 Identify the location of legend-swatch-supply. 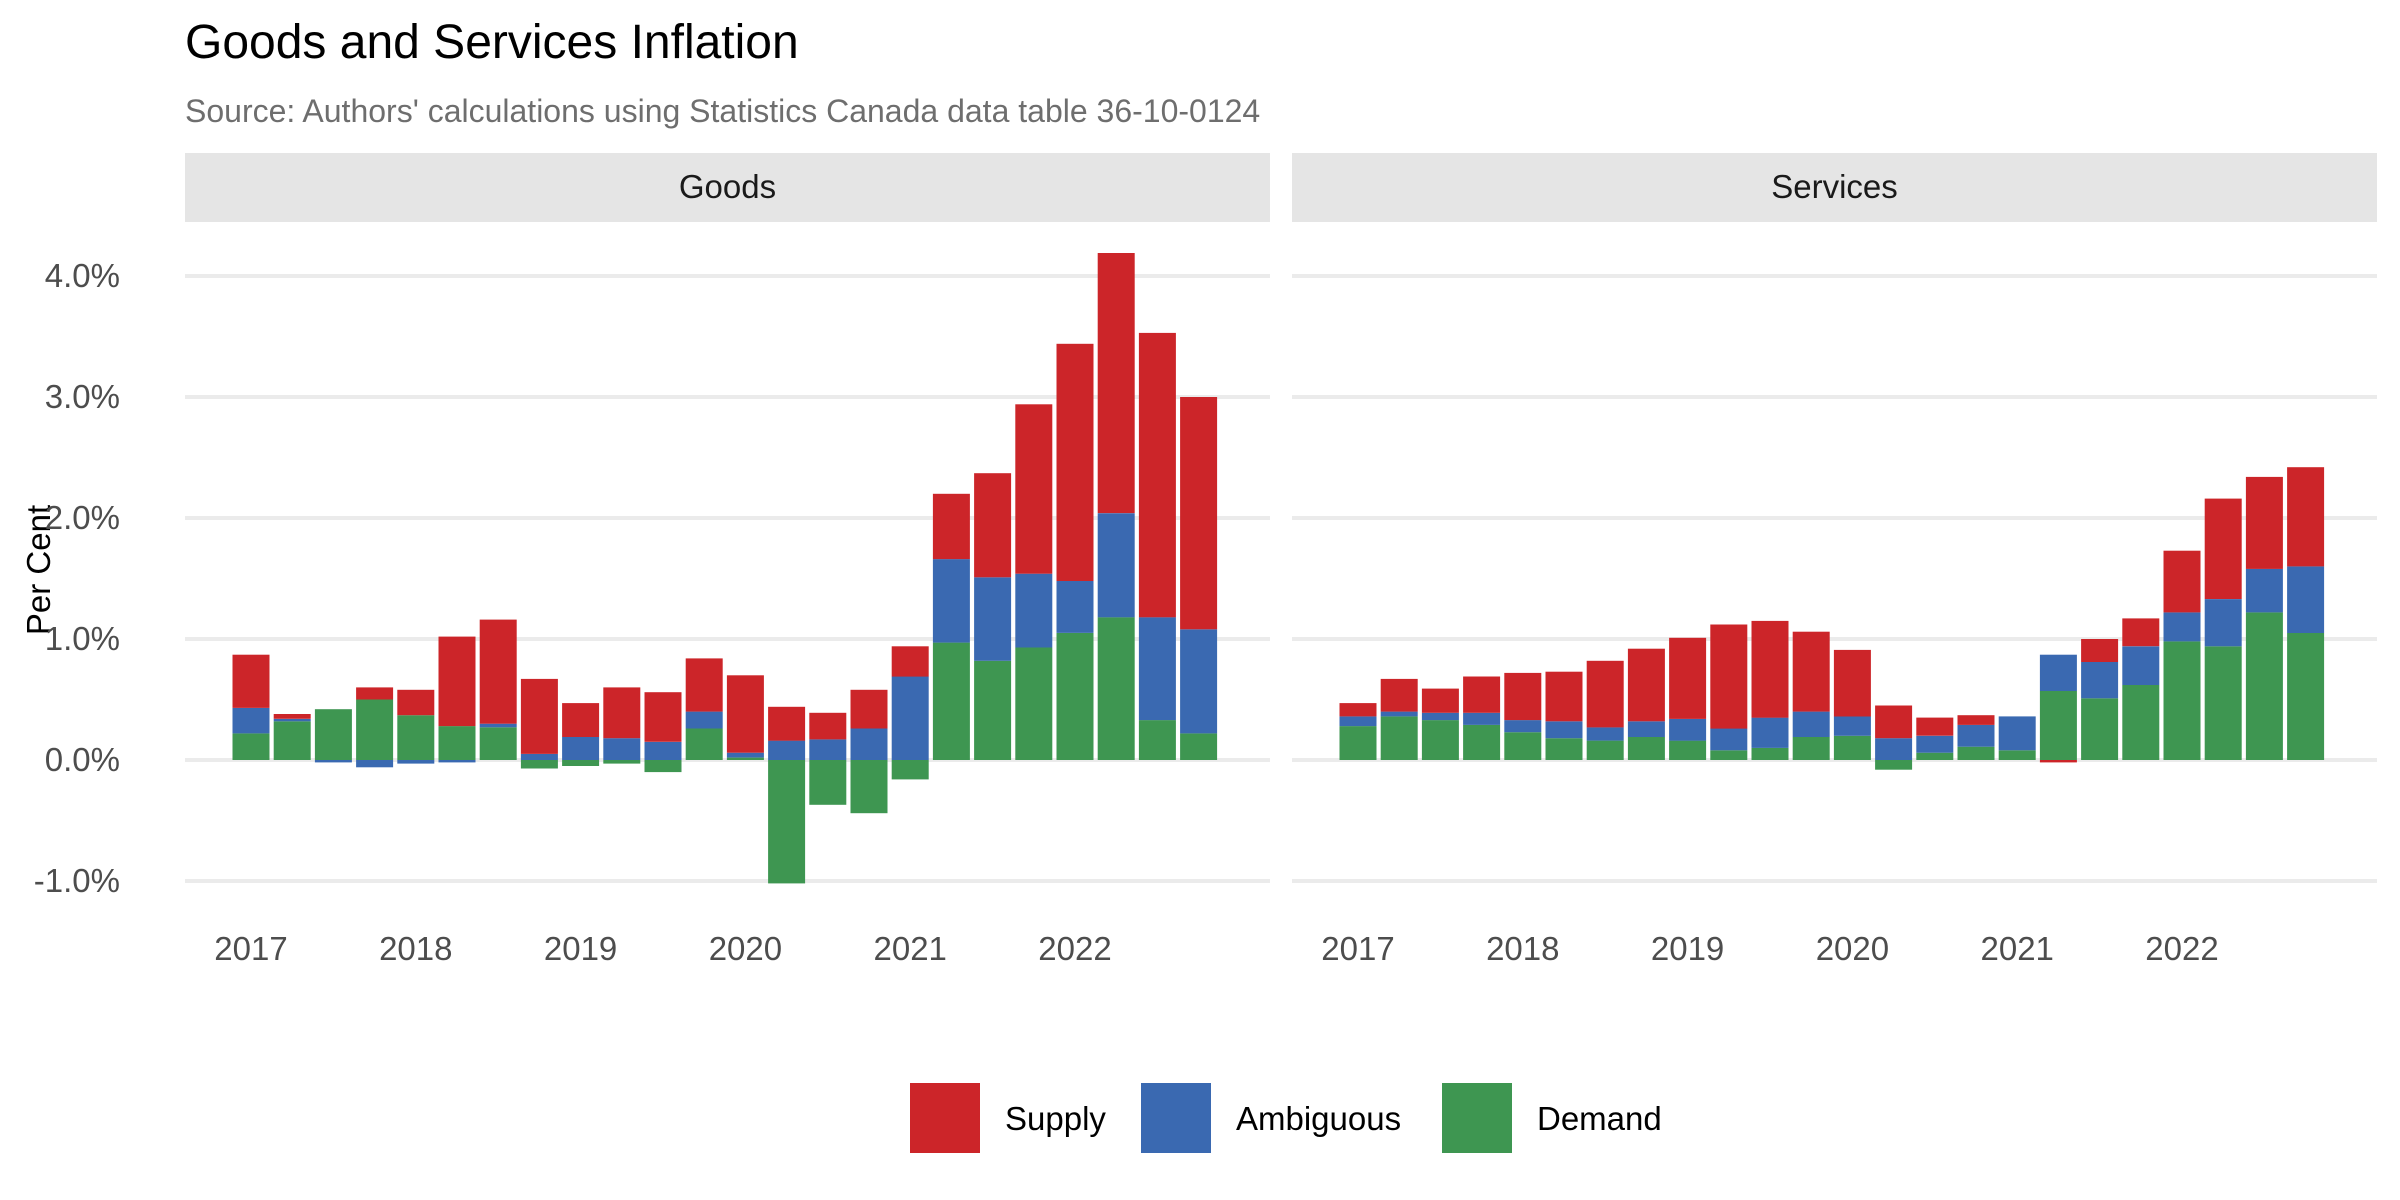
(945, 1118).